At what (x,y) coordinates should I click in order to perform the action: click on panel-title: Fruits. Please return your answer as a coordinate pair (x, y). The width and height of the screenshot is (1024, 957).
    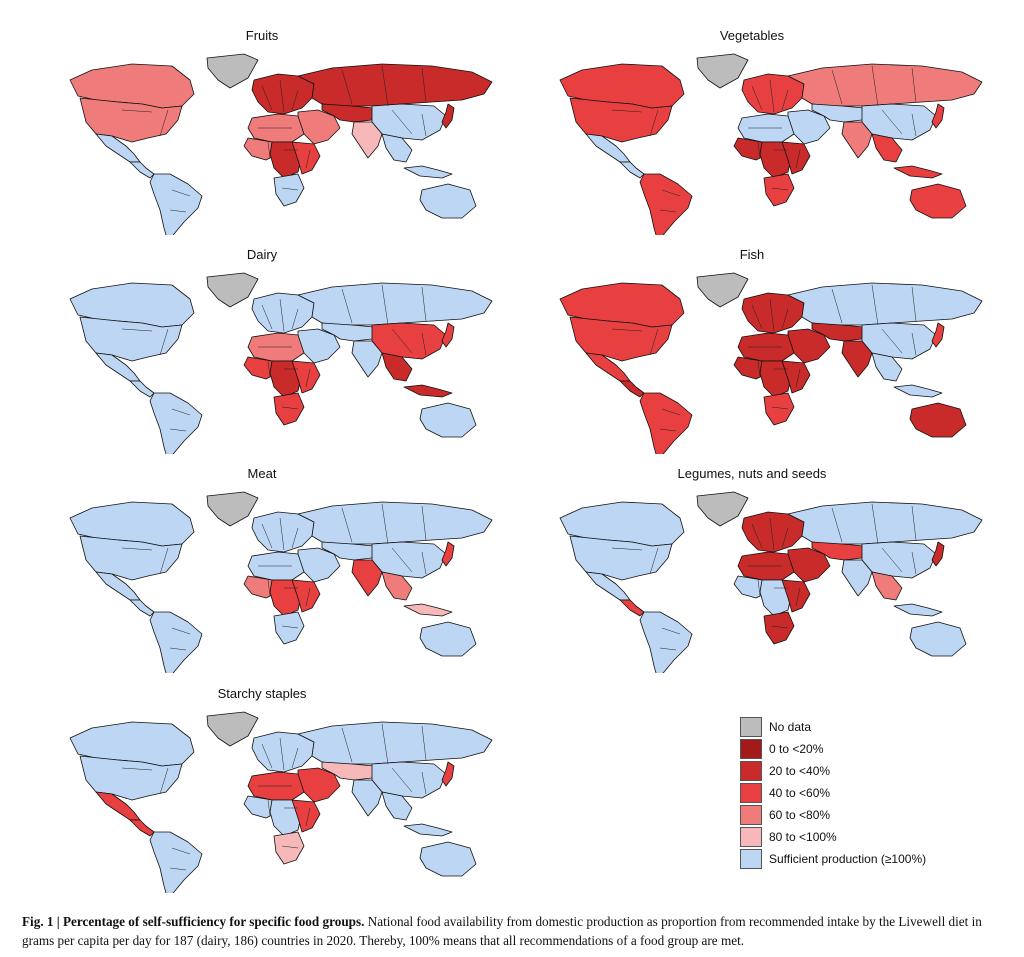
    Looking at the image, I should click on (262, 35).